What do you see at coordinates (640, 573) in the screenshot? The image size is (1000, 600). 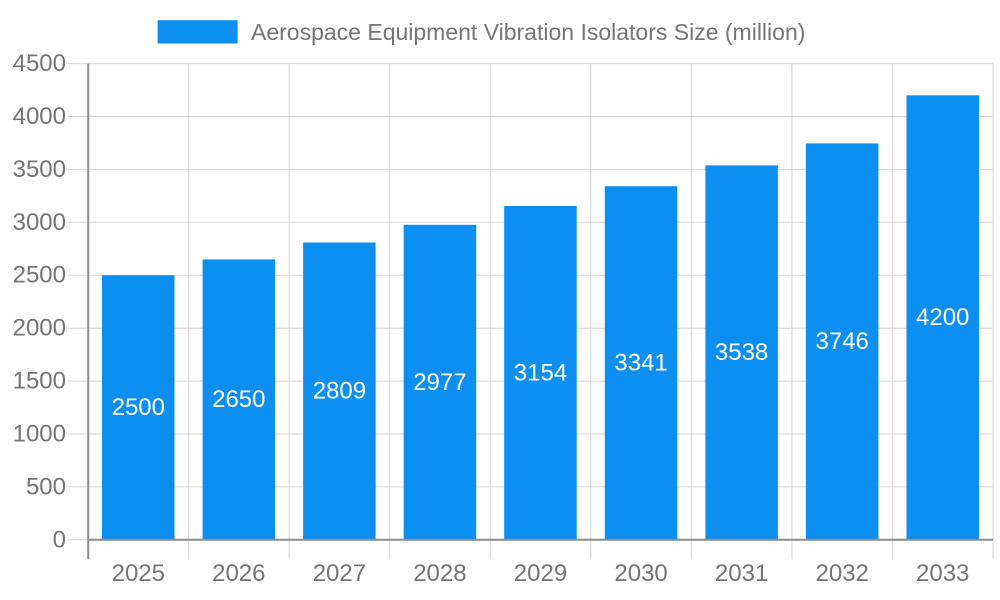 I see `svg-text: 2030` at bounding box center [640, 573].